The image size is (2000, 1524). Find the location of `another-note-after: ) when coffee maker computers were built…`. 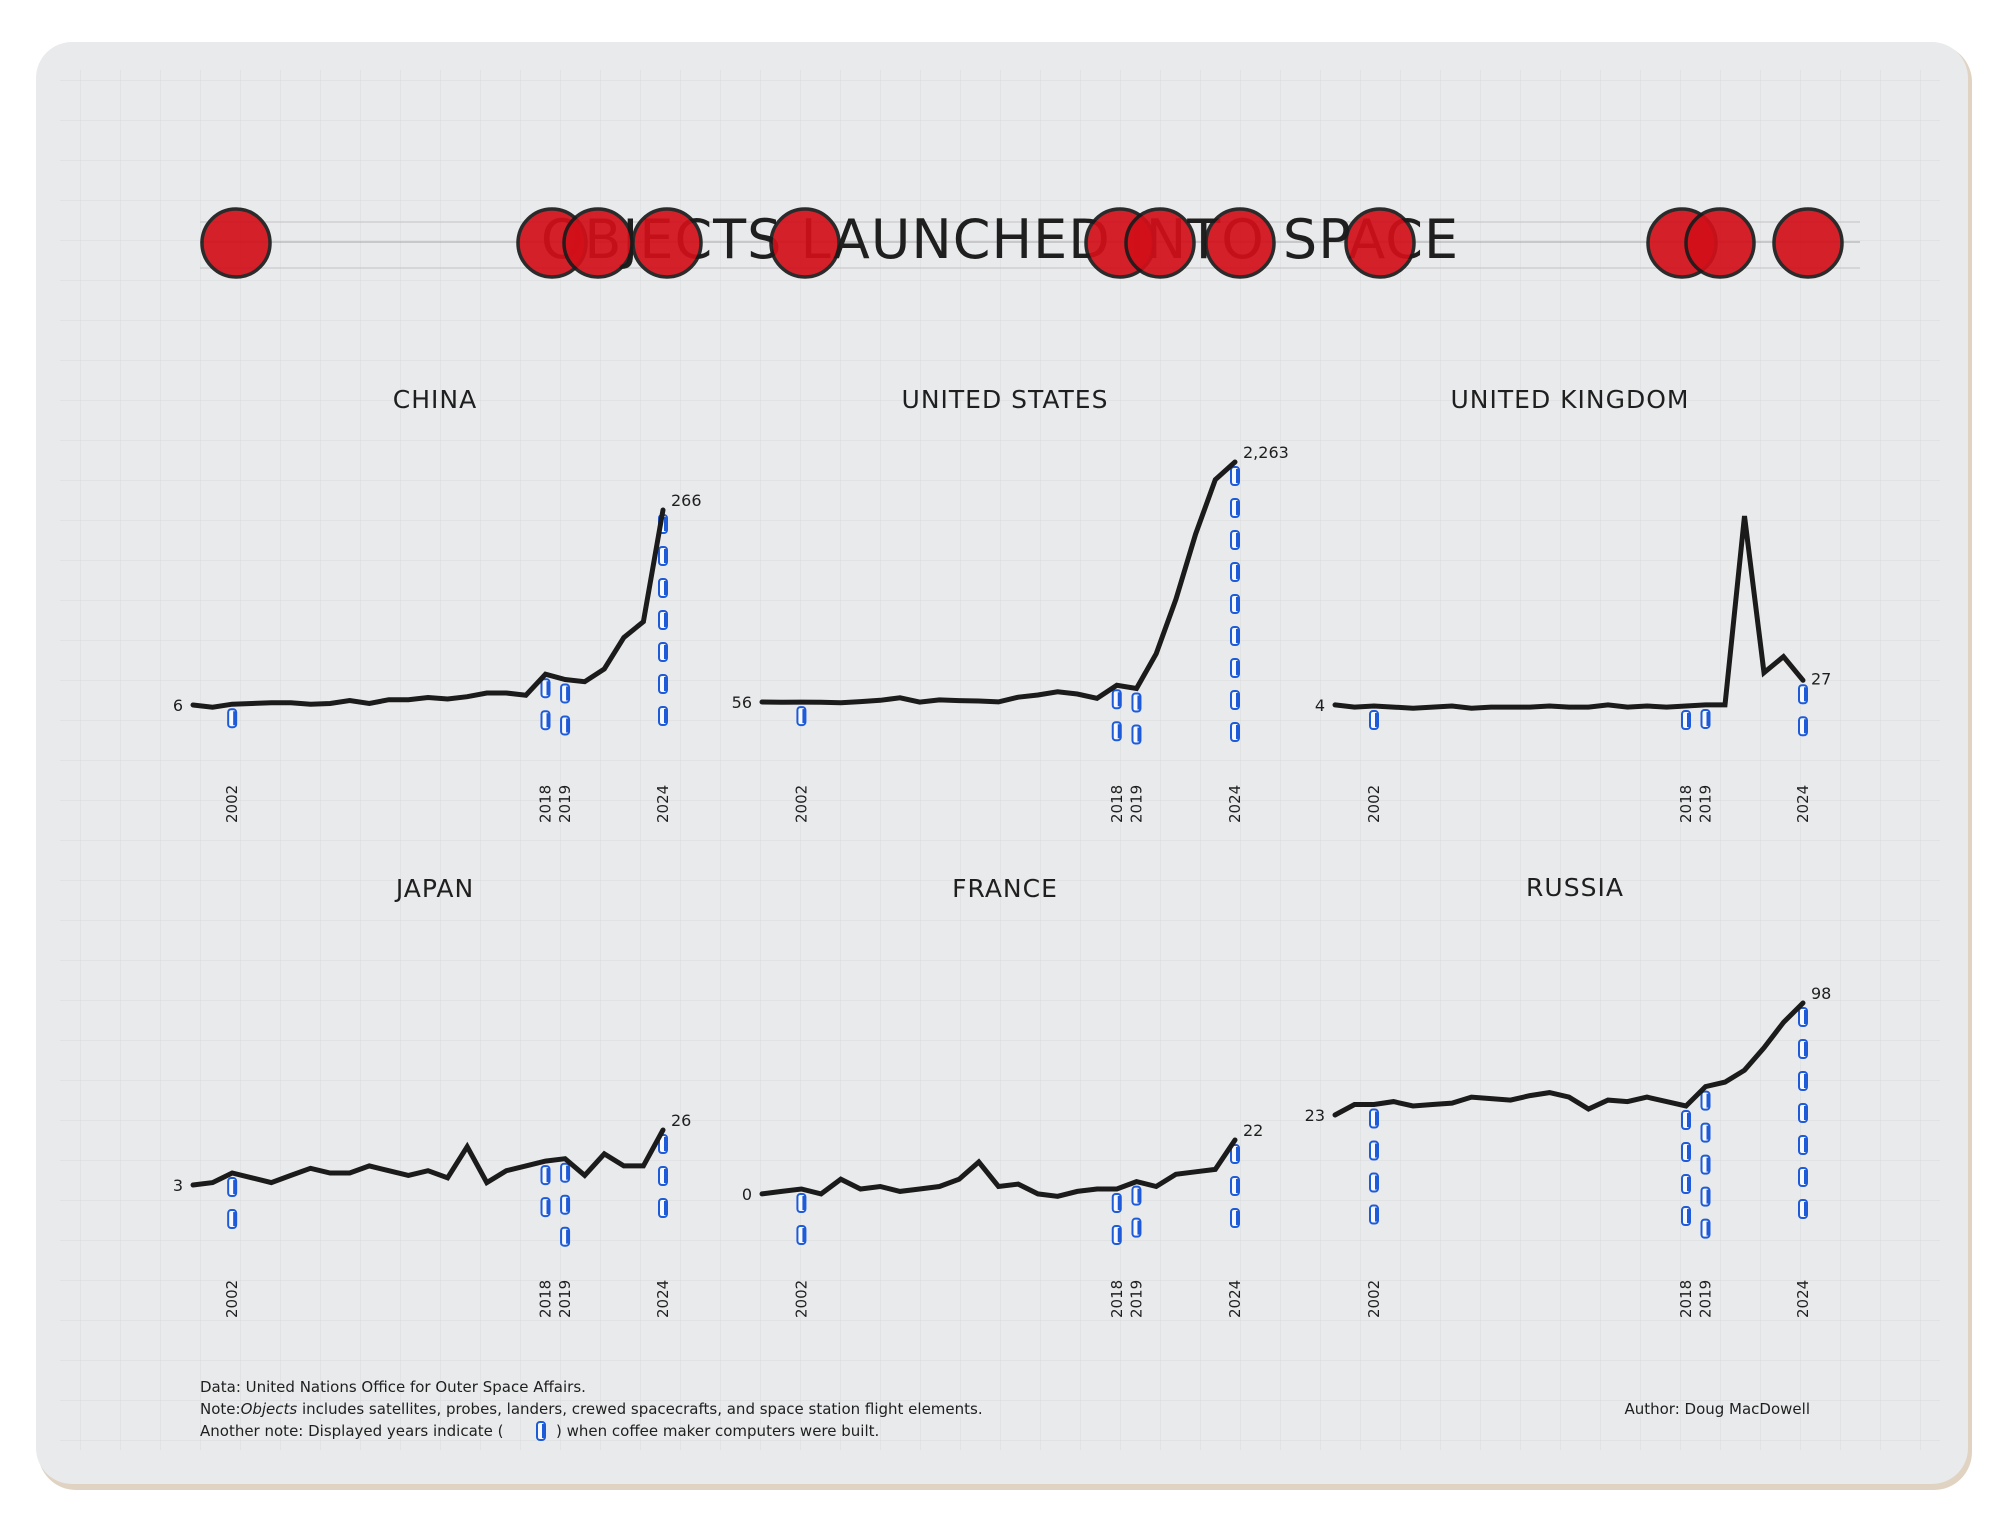

another-note-after: ) when coffee maker computers were built… is located at coordinates (717, 1431).